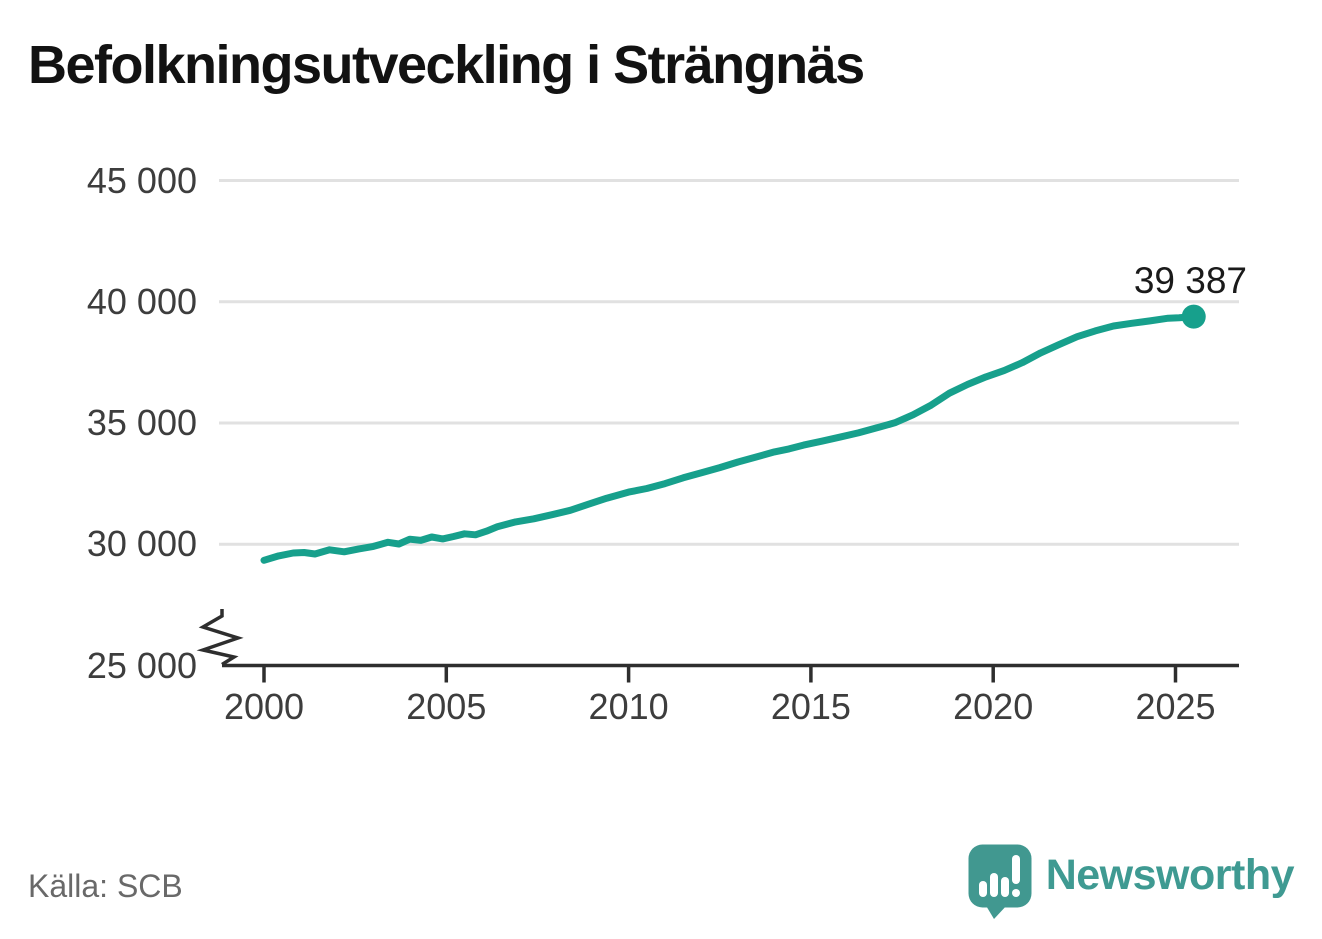 Image resolution: width=1322 pixels, height=939 pixels. Describe the element at coordinates (105, 886) in the screenshot. I see `source-note: Källa: SCB` at that location.